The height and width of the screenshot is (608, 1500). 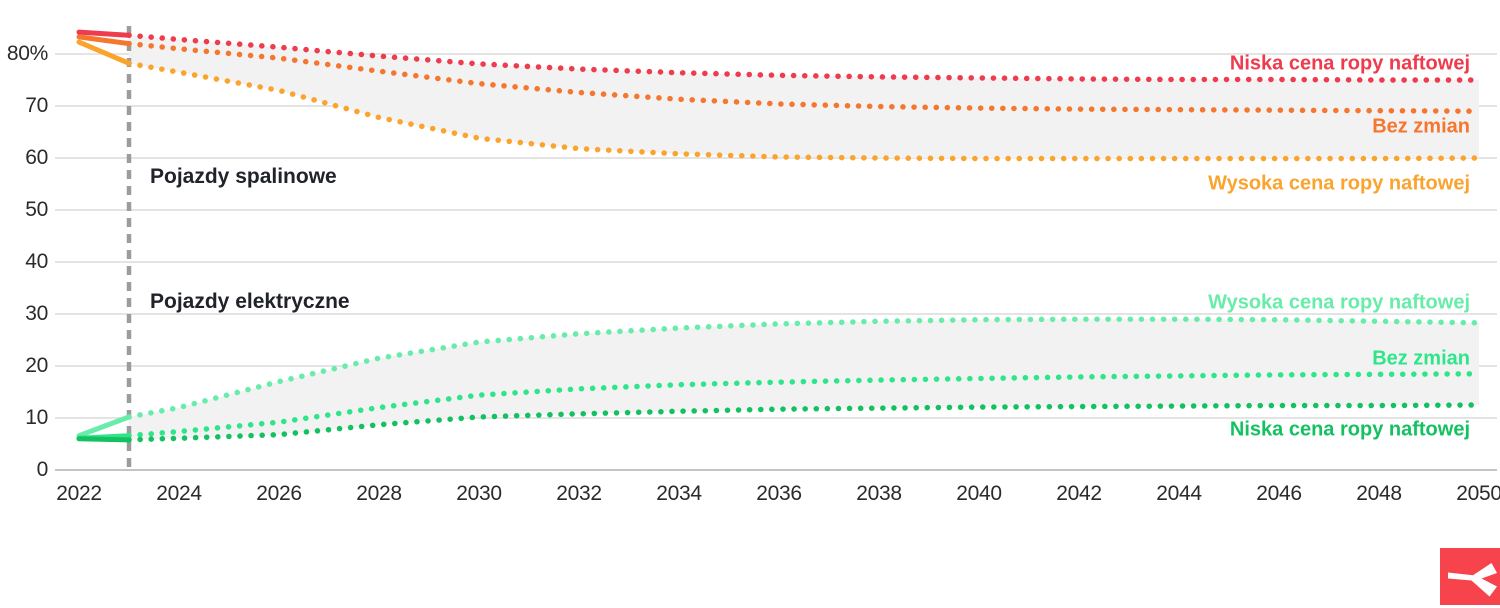 What do you see at coordinates (479, 493) in the screenshot?
I see `x-tick-label-2030: 2030` at bounding box center [479, 493].